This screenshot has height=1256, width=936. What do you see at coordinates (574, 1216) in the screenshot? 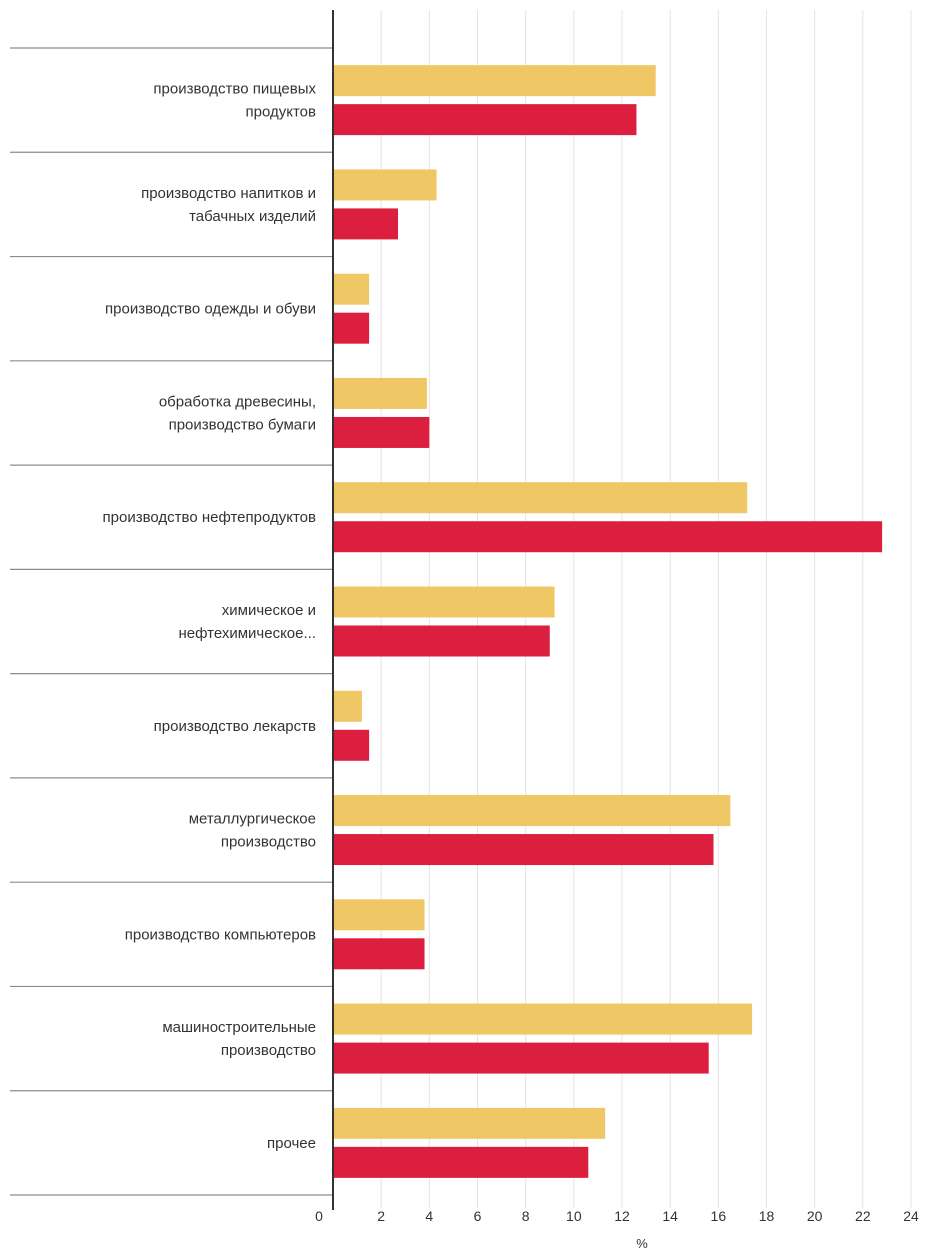
I see `x-tick-label: 10` at bounding box center [574, 1216].